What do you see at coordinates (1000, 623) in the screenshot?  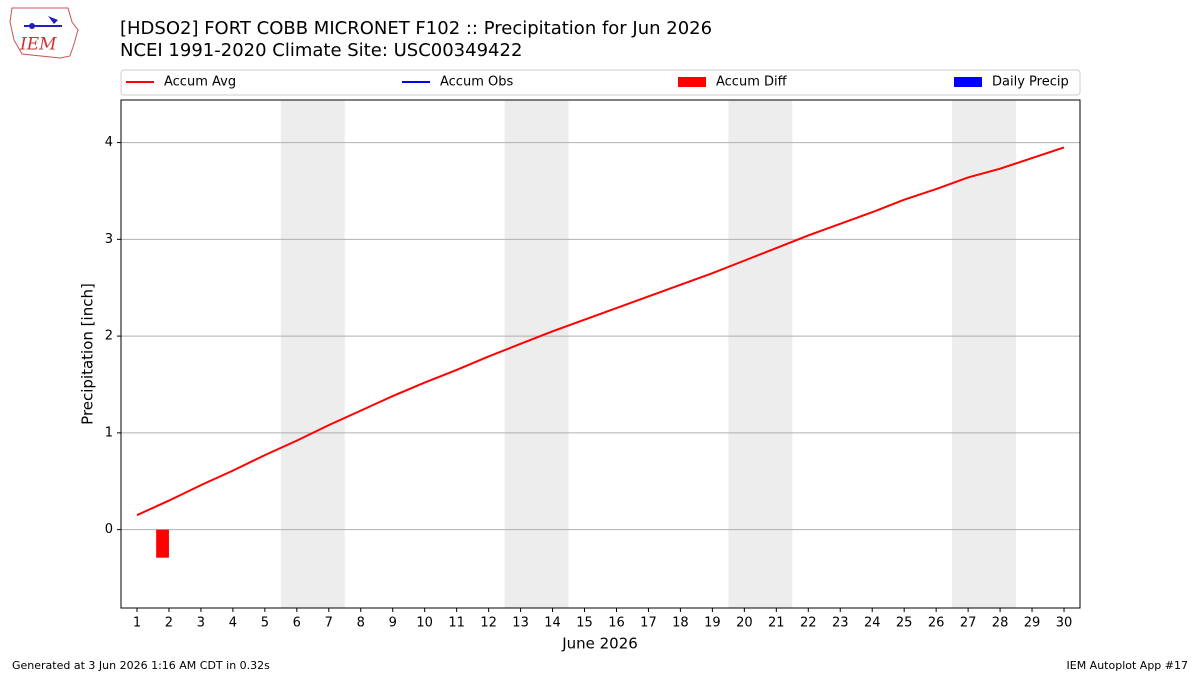 I see `x-tick-label: 28` at bounding box center [1000, 623].